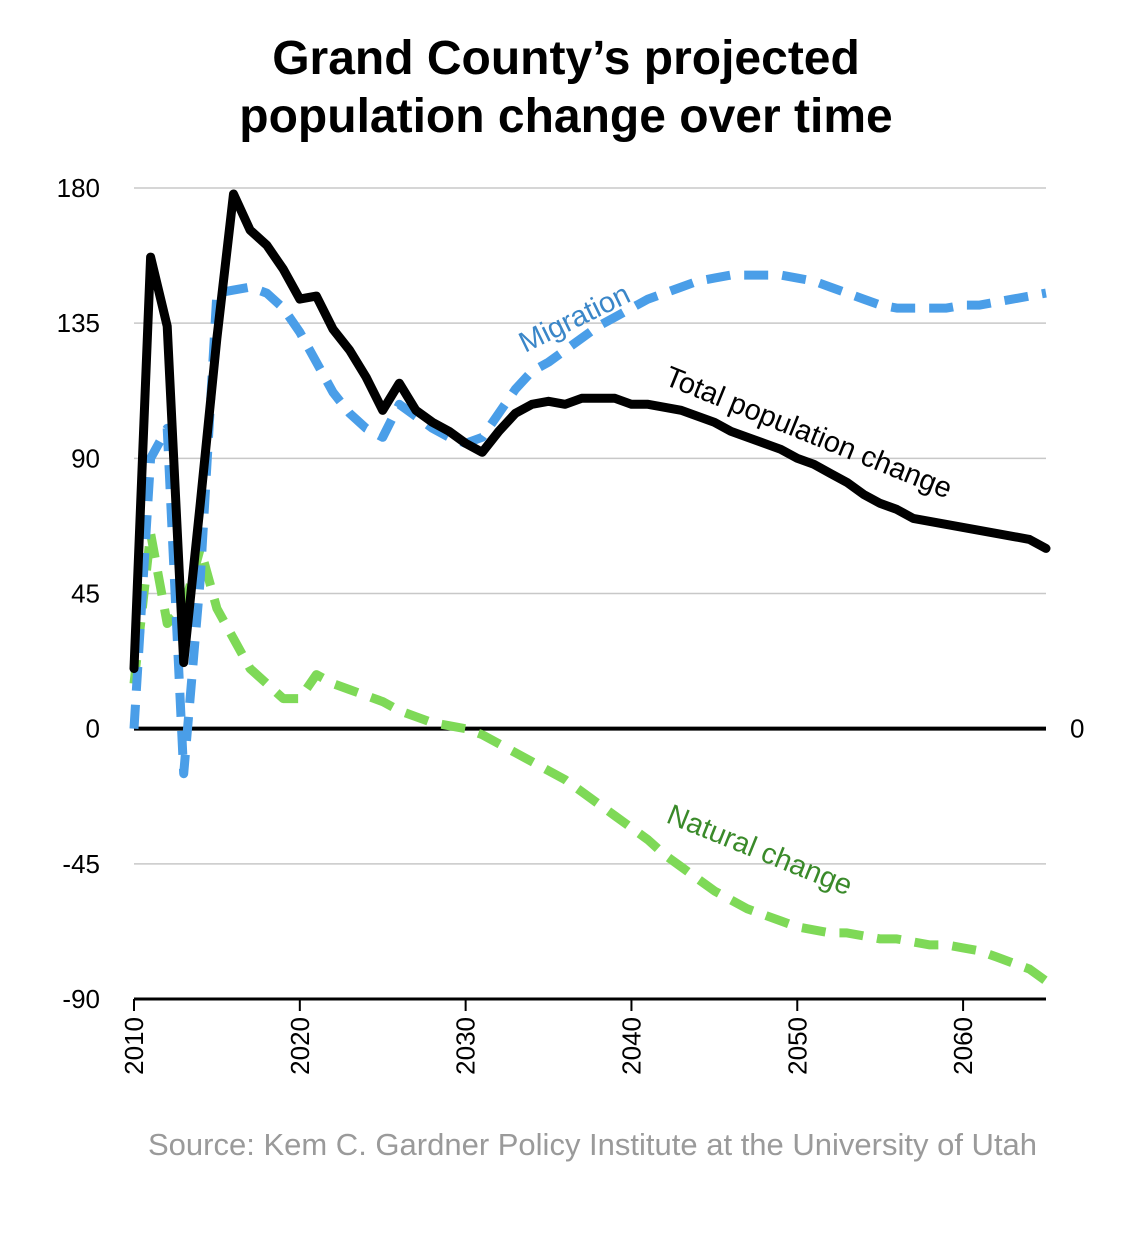 Image resolution: width=1132 pixels, height=1244 pixels. I want to click on chart-title-line-2: population change over time, so click(566, 116).